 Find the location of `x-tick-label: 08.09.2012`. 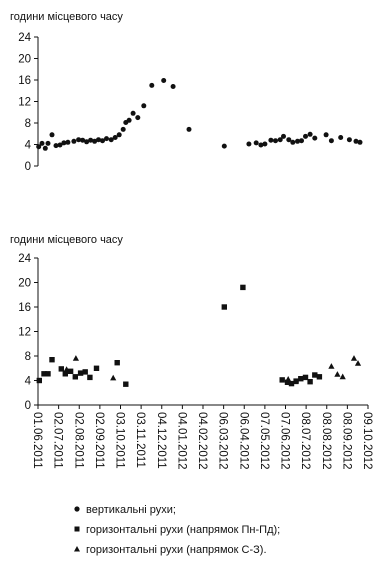

x-tick-label: 08.09.2012 is located at coordinates (346, 441).